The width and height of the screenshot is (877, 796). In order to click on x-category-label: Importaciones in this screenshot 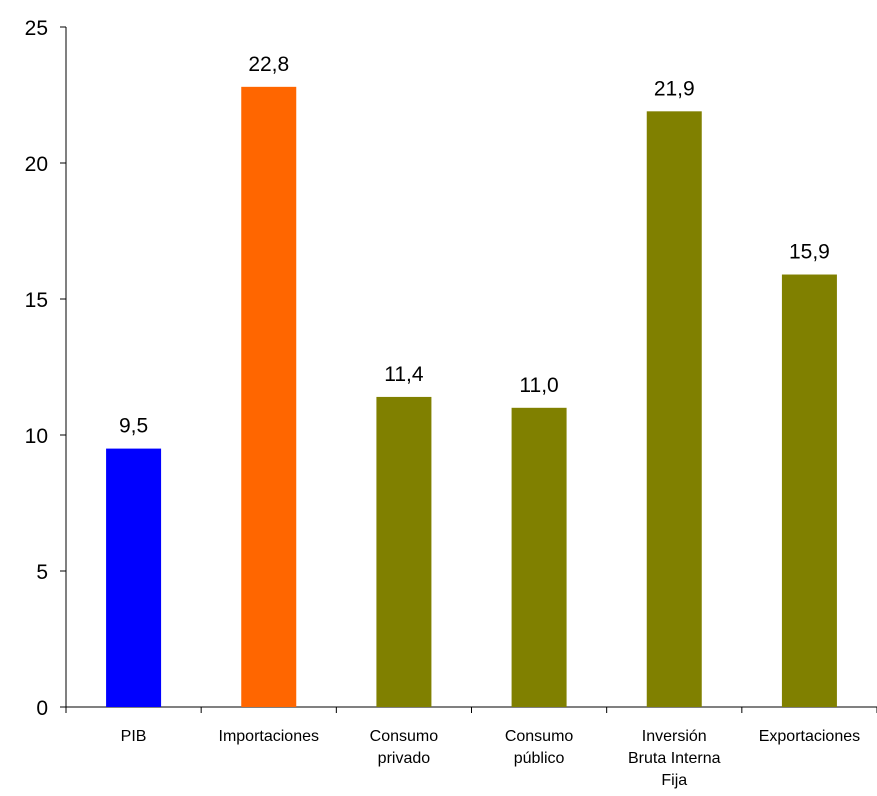, I will do `click(269, 736)`.